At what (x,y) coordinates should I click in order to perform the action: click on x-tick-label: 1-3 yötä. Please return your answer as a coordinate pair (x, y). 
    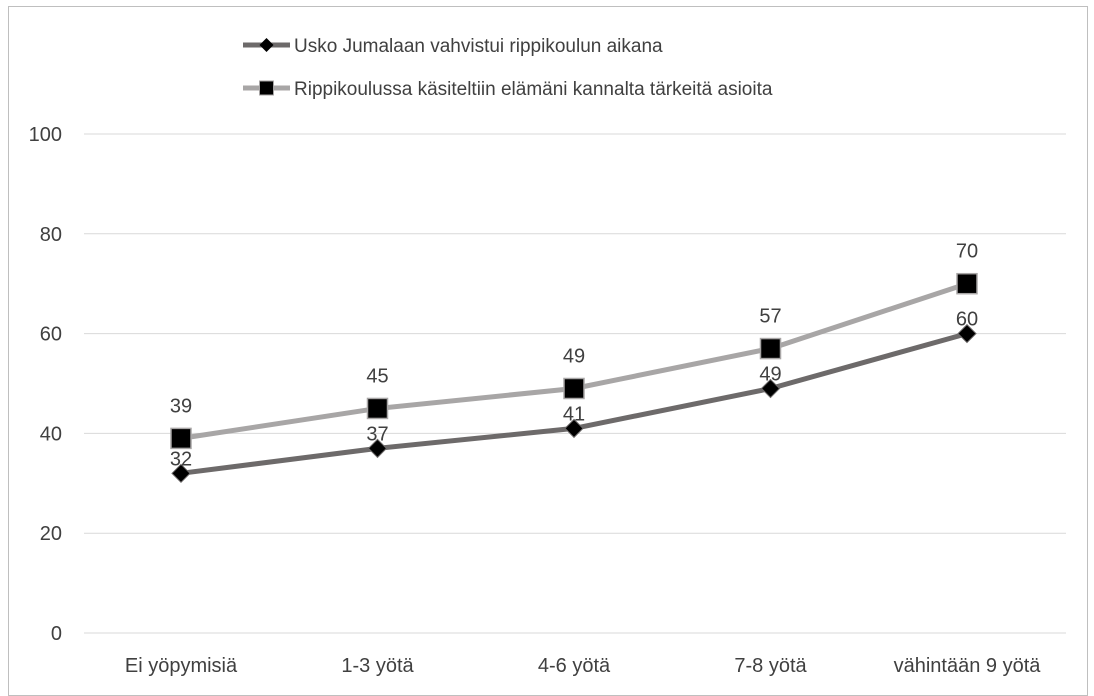
    Looking at the image, I should click on (377, 666).